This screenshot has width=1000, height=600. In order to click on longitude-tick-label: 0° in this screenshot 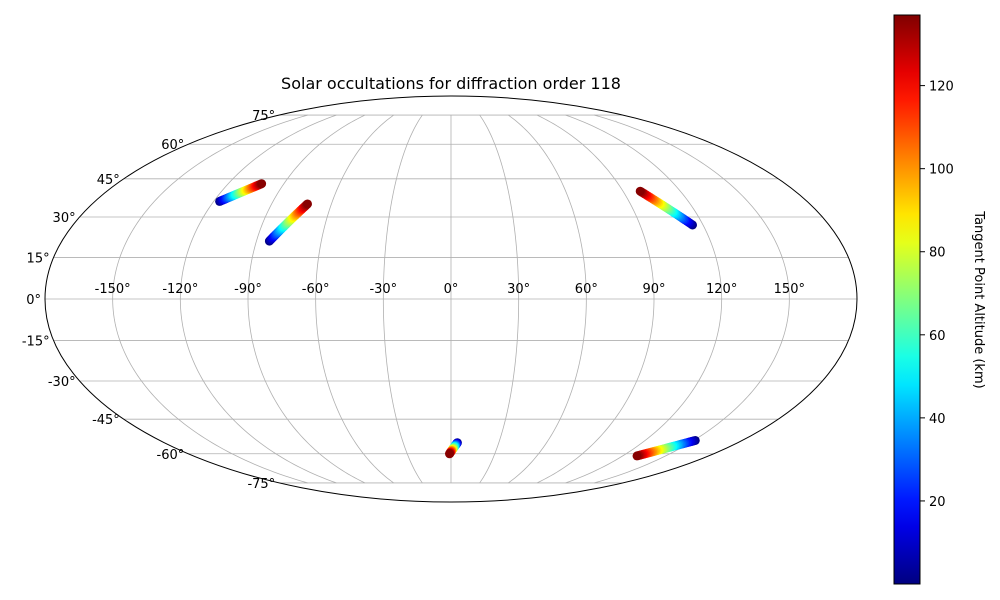, I will do `click(451, 289)`.